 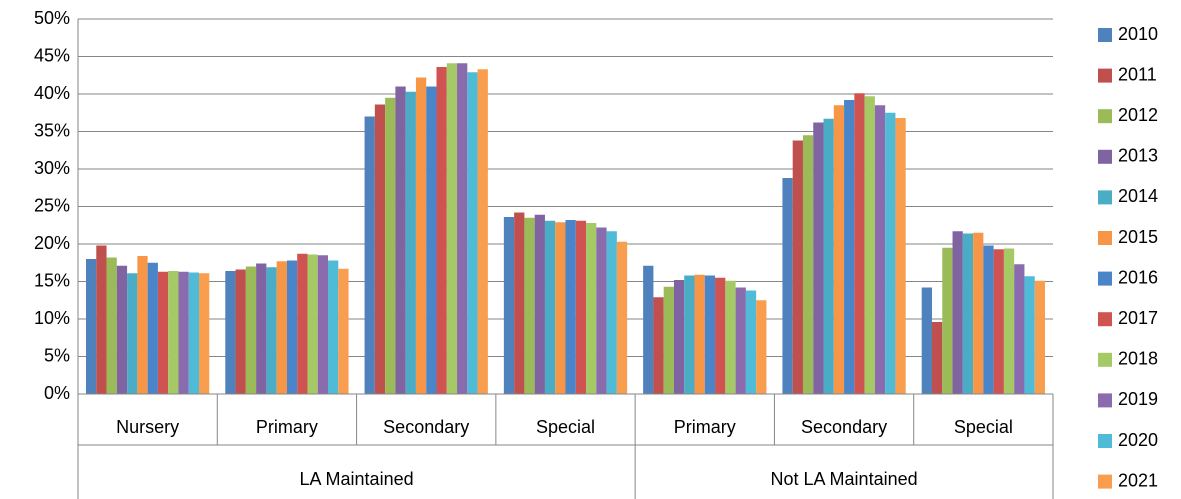 I want to click on legend-label: 2021, so click(x=1138, y=480).